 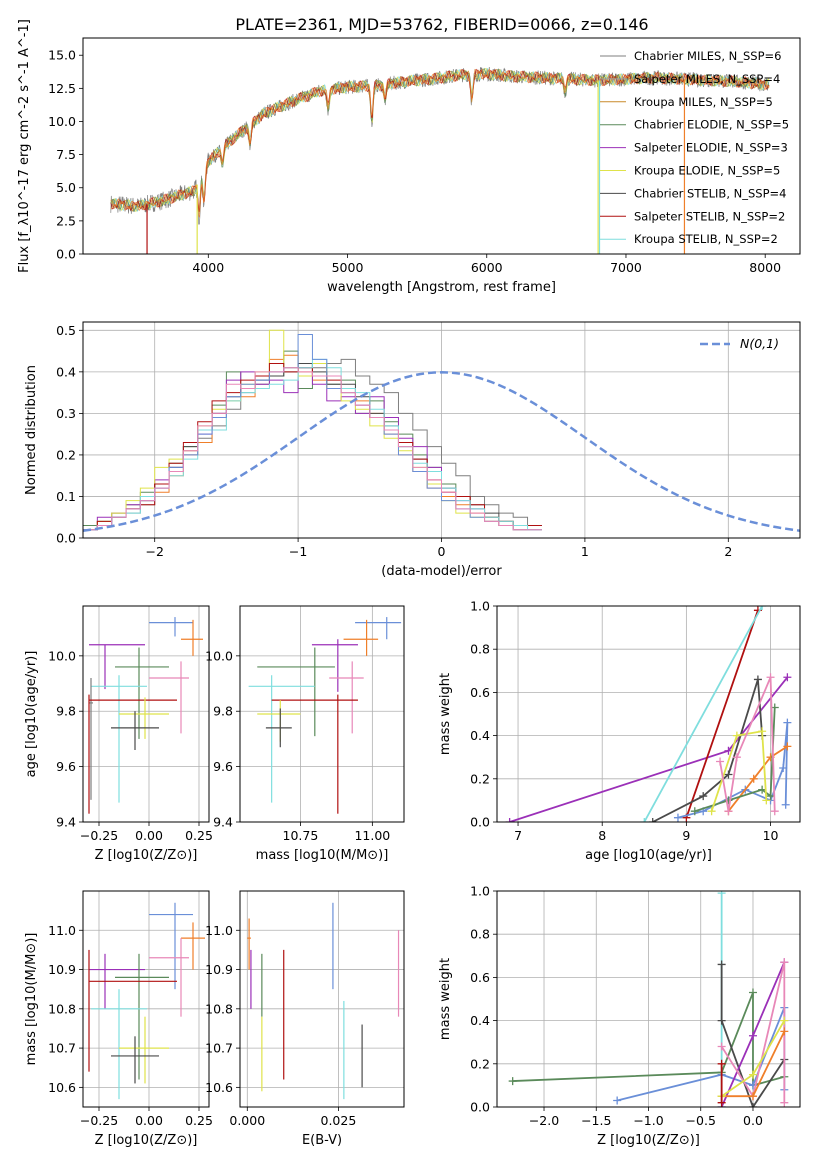 I want to click on y-tick-label: 12.5, so click(x=62, y=88).